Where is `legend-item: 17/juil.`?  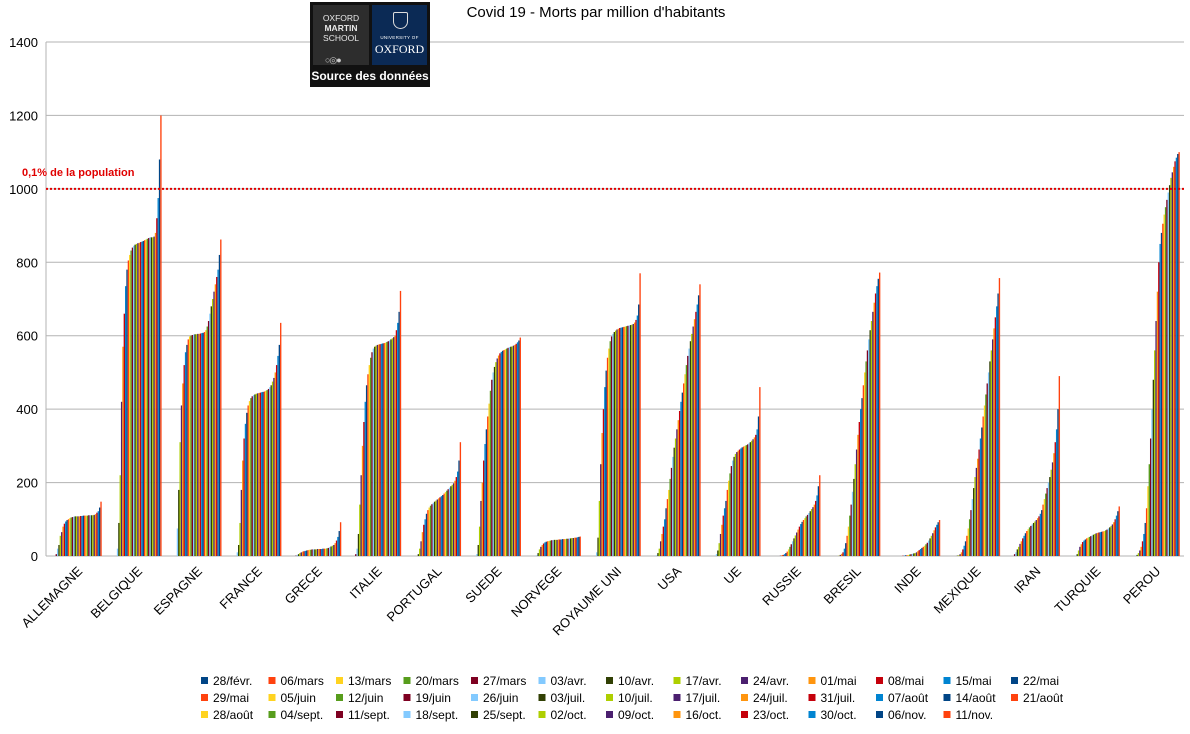
legend-item: 17/juil. is located at coordinates (697, 698).